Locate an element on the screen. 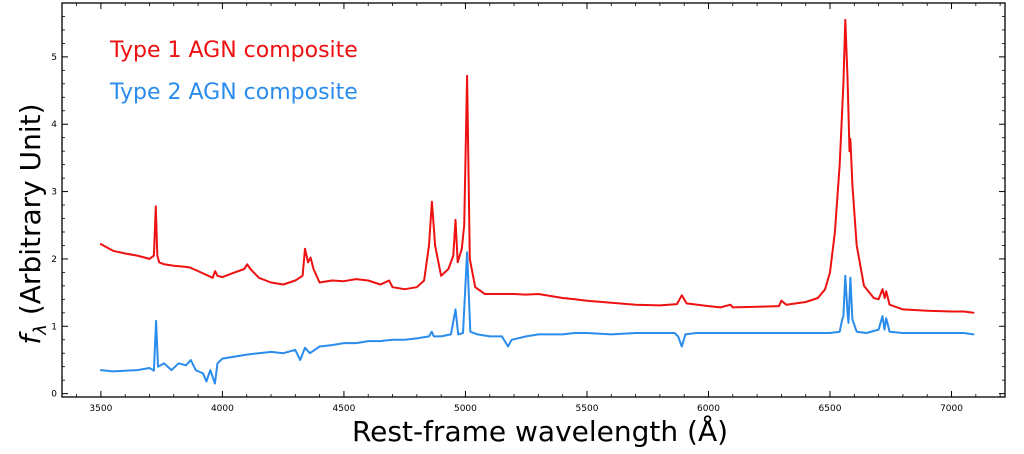 This screenshot has width=1024, height=454. x-tick-label: 7000 is located at coordinates (951, 409).